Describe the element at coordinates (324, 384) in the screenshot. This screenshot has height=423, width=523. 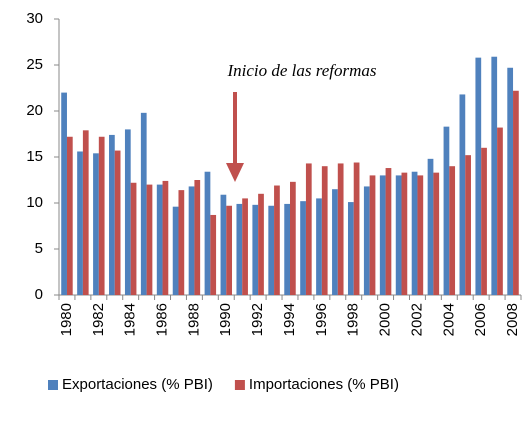
I see `legend-label: Importaciones (% PBI)` at that location.